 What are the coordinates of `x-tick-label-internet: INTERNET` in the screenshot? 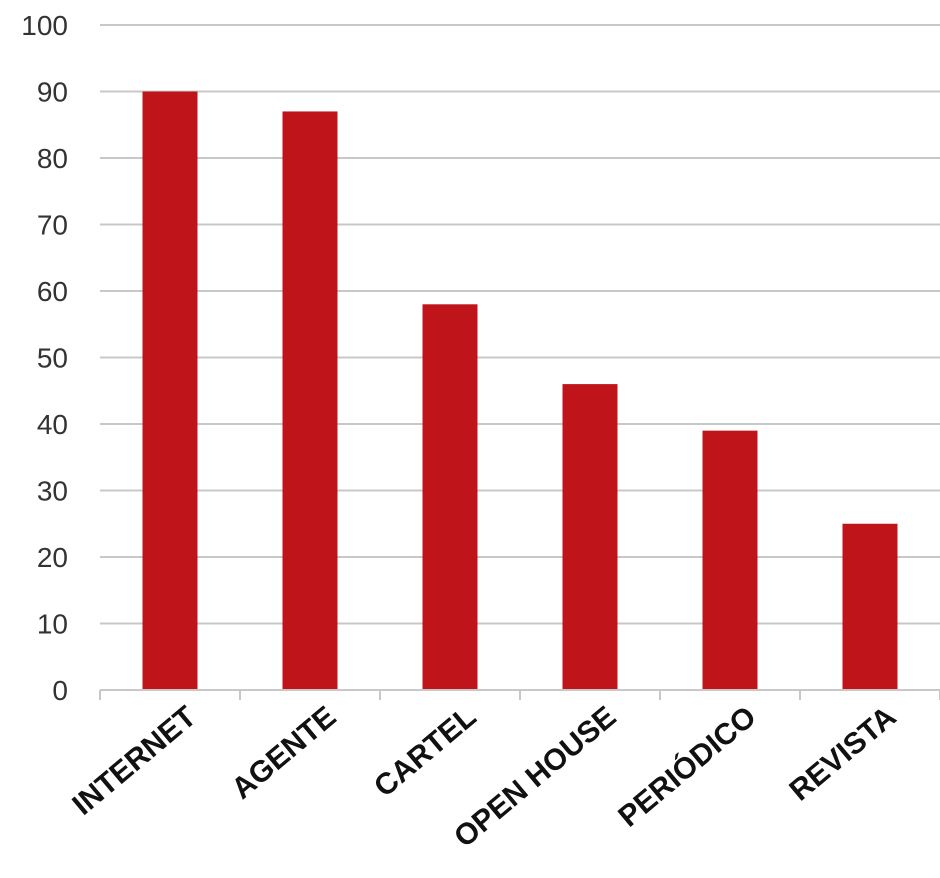 It's located at (134, 761).